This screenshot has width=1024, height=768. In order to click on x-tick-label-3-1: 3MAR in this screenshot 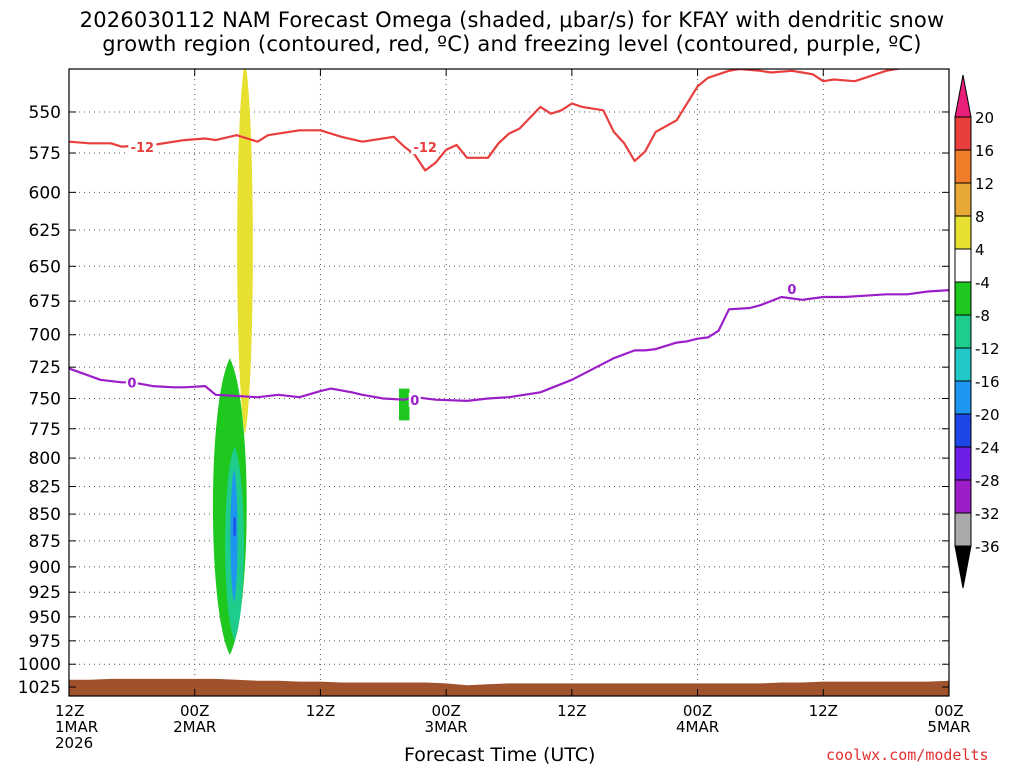, I will do `click(446, 727)`.